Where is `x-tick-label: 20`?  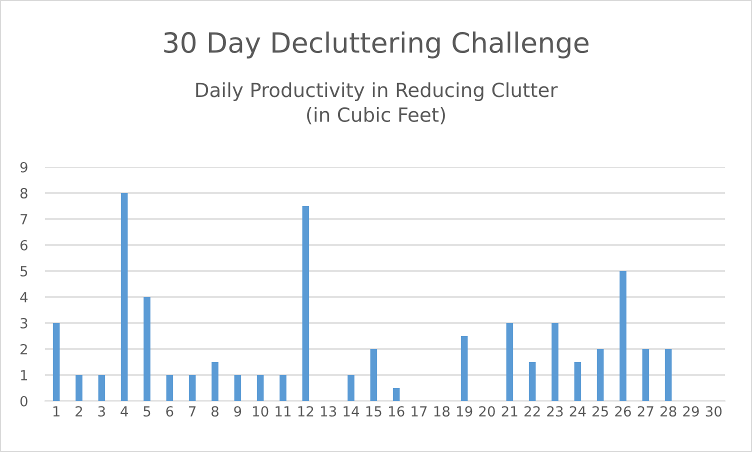
x-tick-label: 20 is located at coordinates (487, 411).